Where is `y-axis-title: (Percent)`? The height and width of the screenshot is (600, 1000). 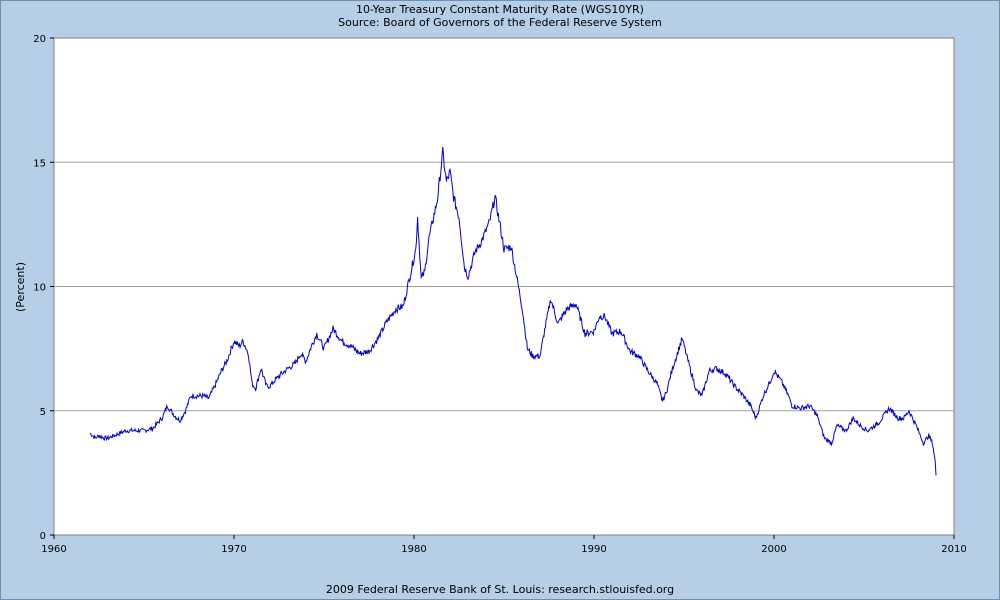 y-axis-title: (Percent) is located at coordinates (20, 287).